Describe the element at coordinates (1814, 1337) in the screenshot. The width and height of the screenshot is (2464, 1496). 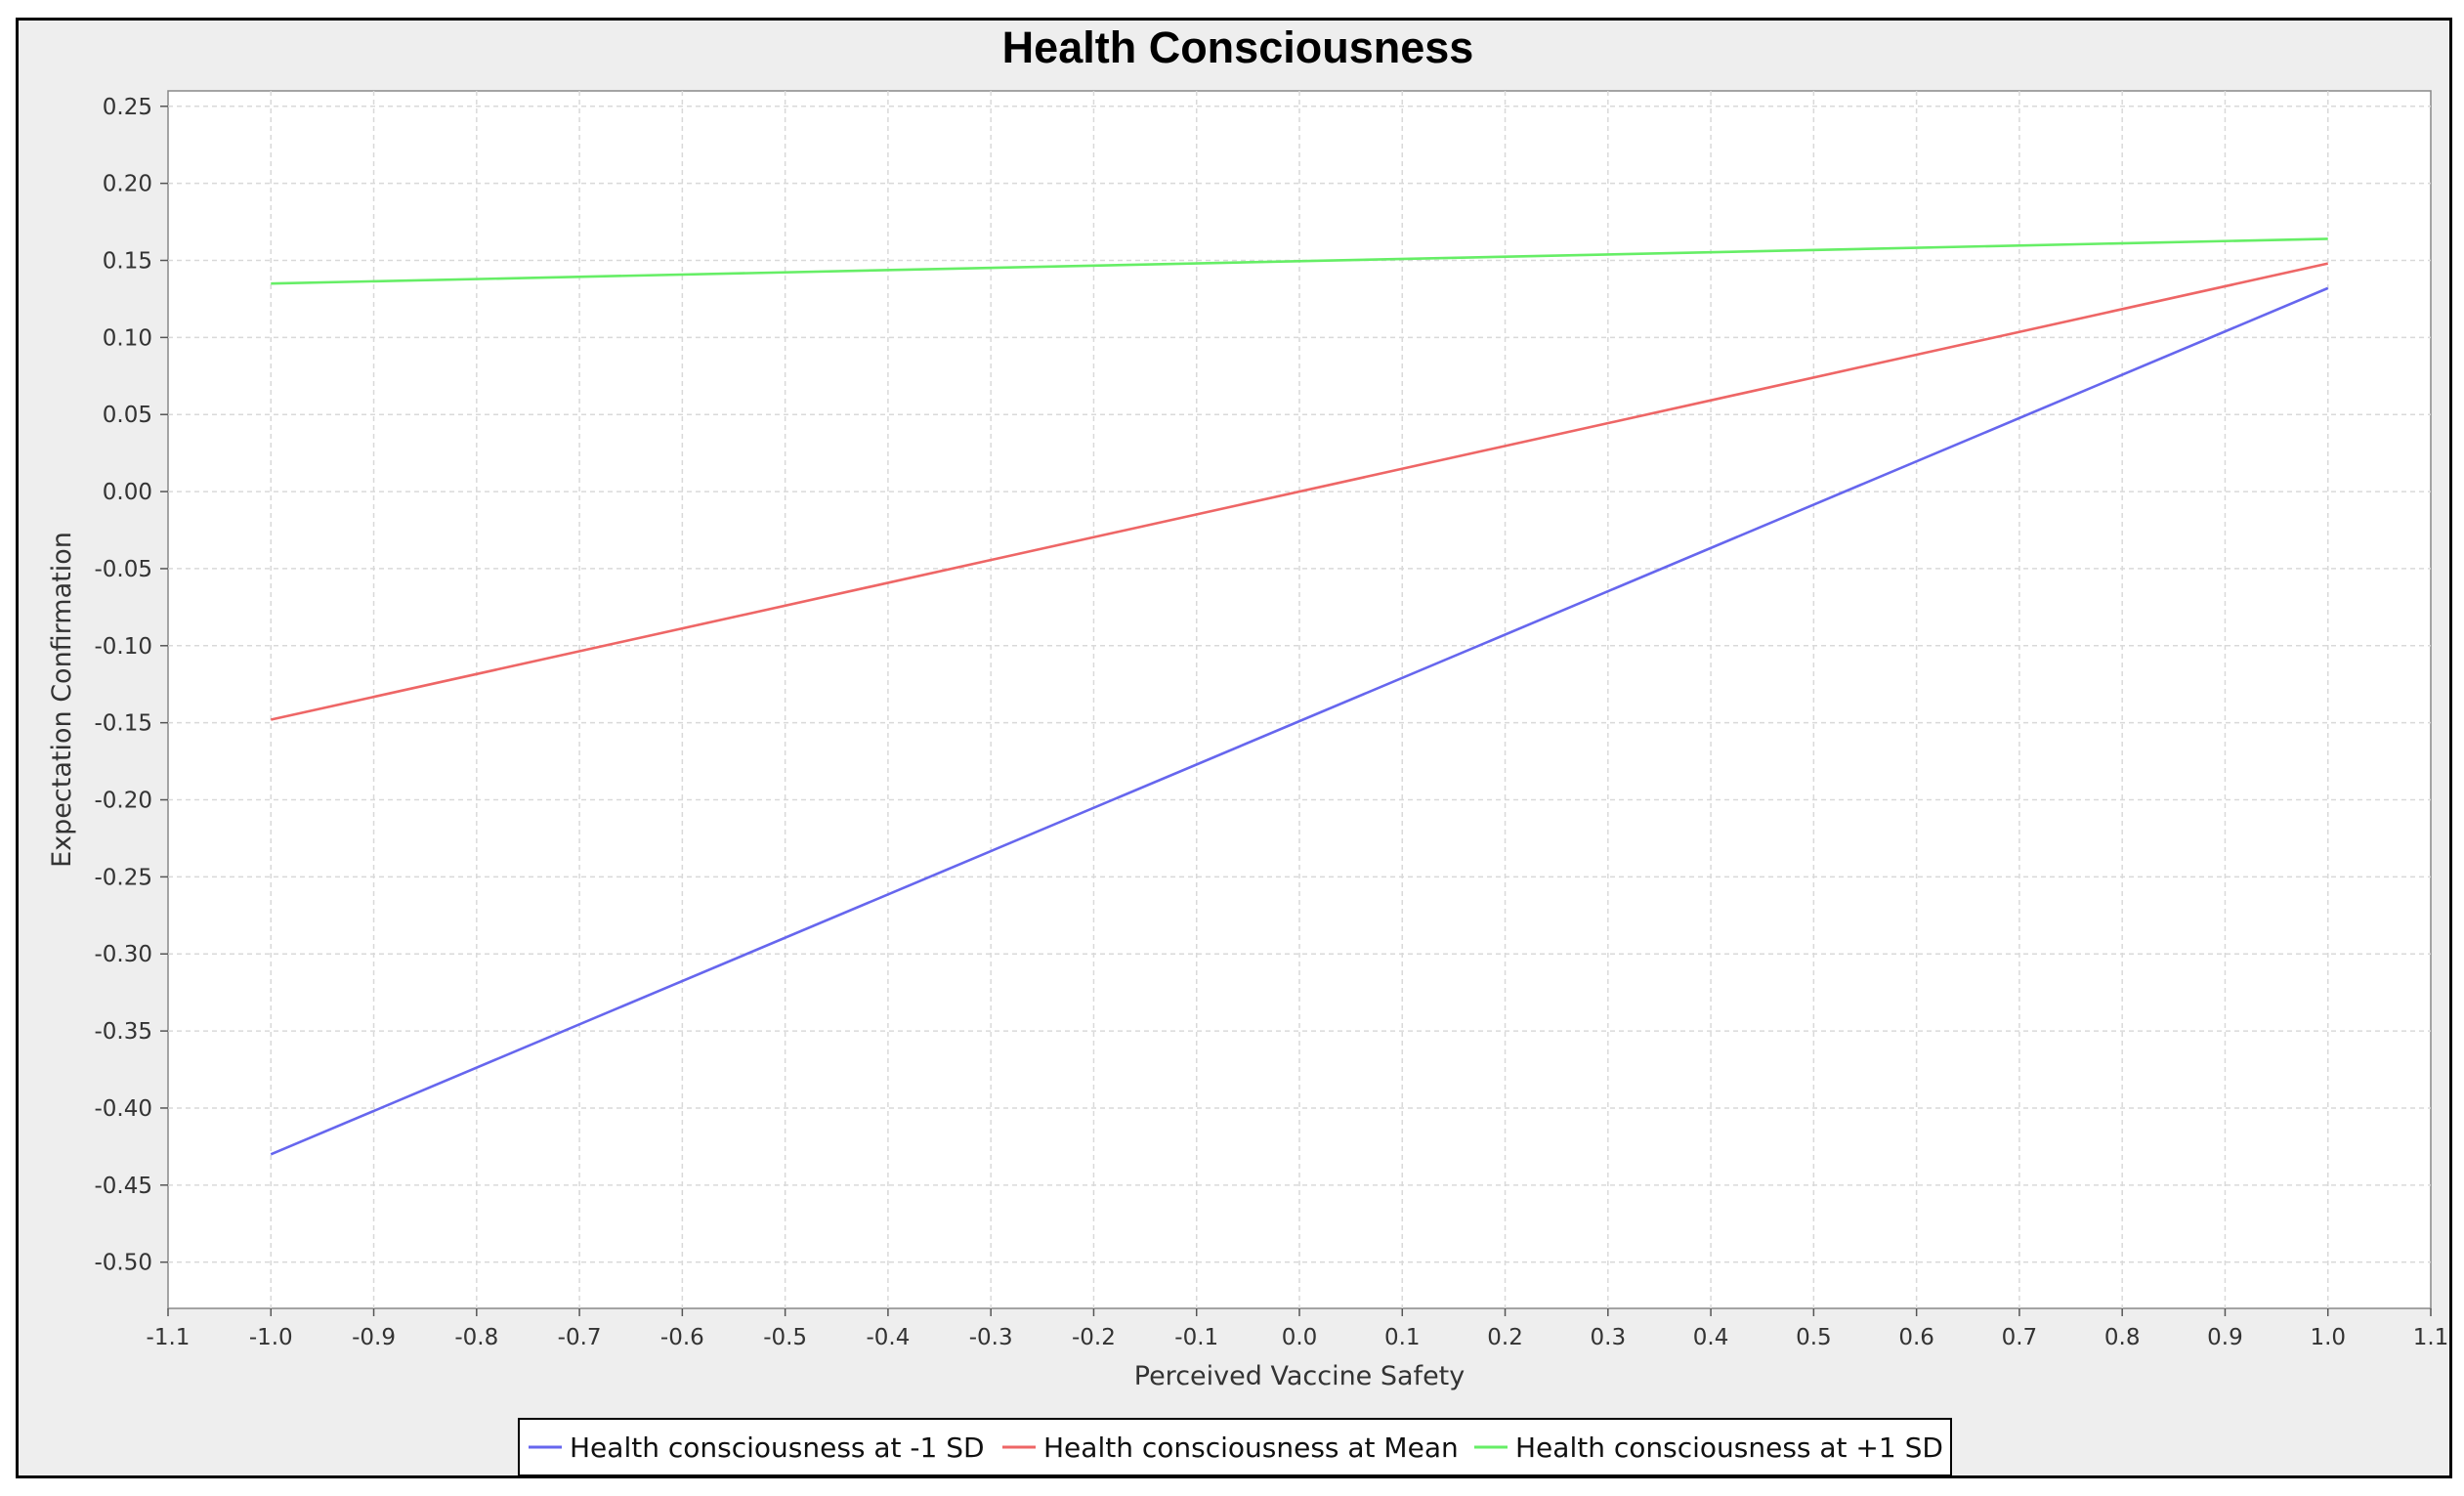
I see `x-tick-label: 0.5` at that location.